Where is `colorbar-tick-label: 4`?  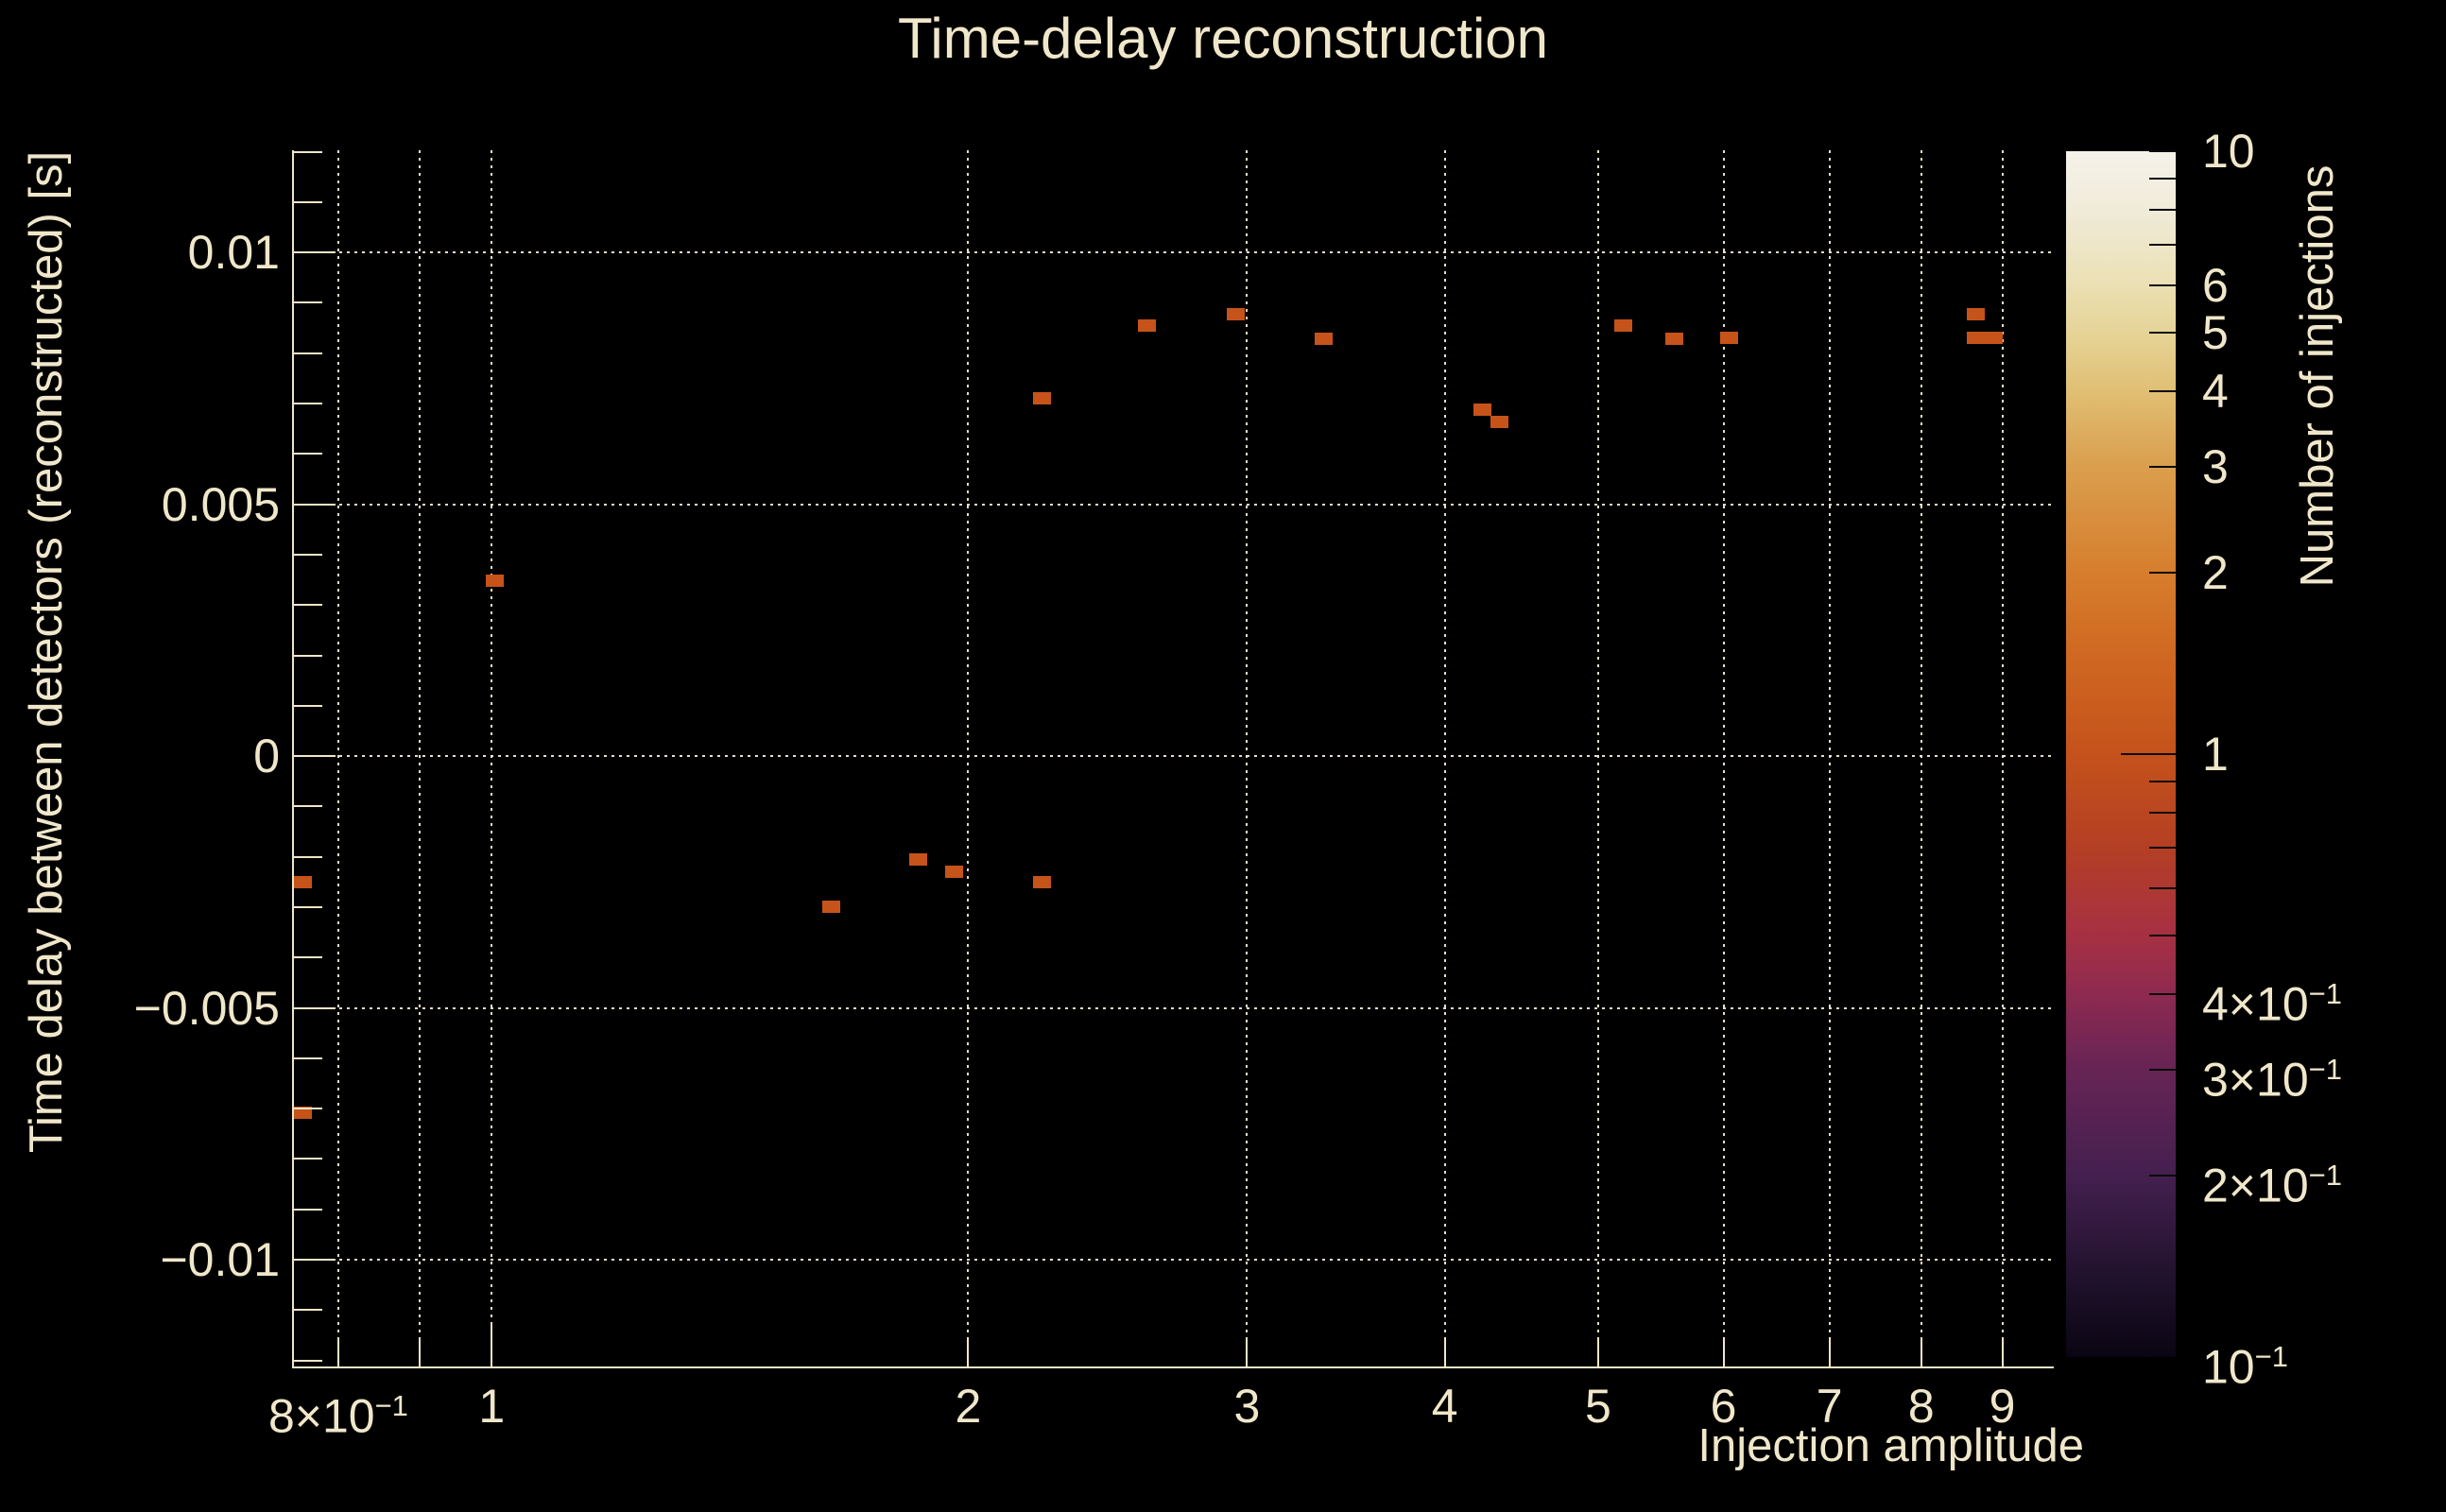
colorbar-tick-label: 4 is located at coordinates (2215, 391).